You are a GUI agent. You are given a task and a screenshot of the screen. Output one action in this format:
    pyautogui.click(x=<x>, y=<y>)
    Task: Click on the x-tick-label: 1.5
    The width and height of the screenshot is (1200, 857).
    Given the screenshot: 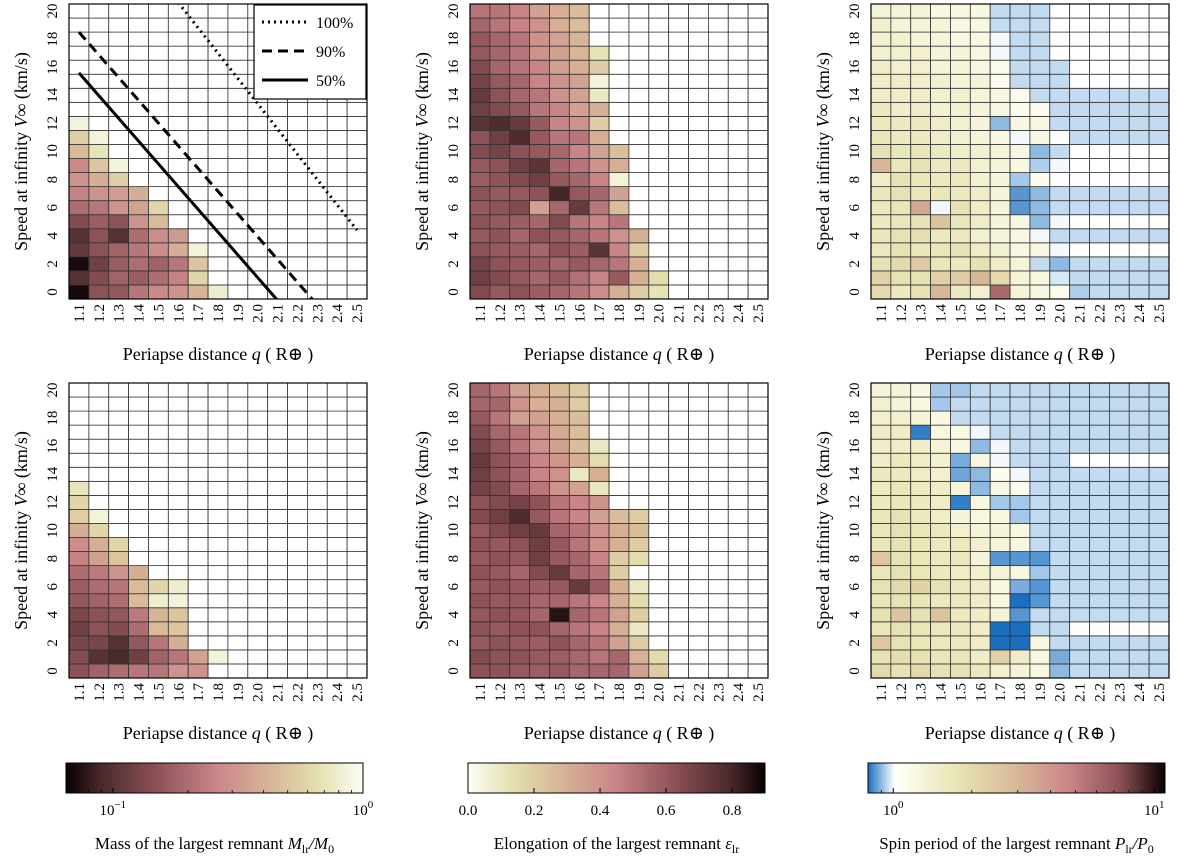 What is the action you would take?
    pyautogui.click(x=159, y=313)
    